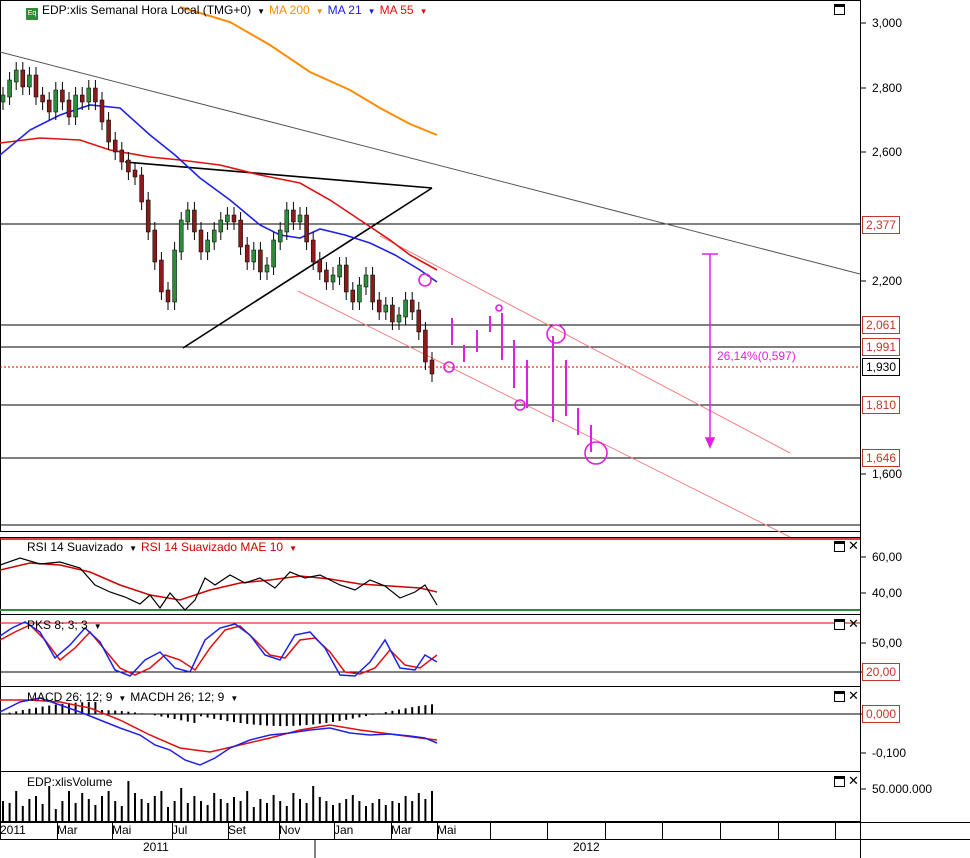  Describe the element at coordinates (344, 830) in the screenshot. I see `x-axis-month: Jan` at that location.